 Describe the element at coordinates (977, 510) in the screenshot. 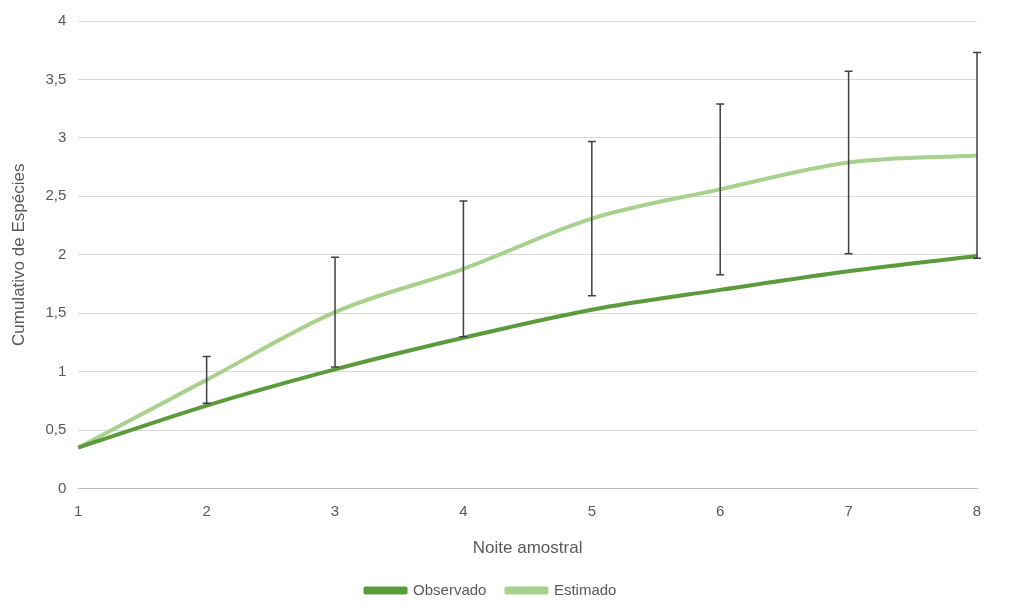

I see `x-tick-label: 8` at that location.